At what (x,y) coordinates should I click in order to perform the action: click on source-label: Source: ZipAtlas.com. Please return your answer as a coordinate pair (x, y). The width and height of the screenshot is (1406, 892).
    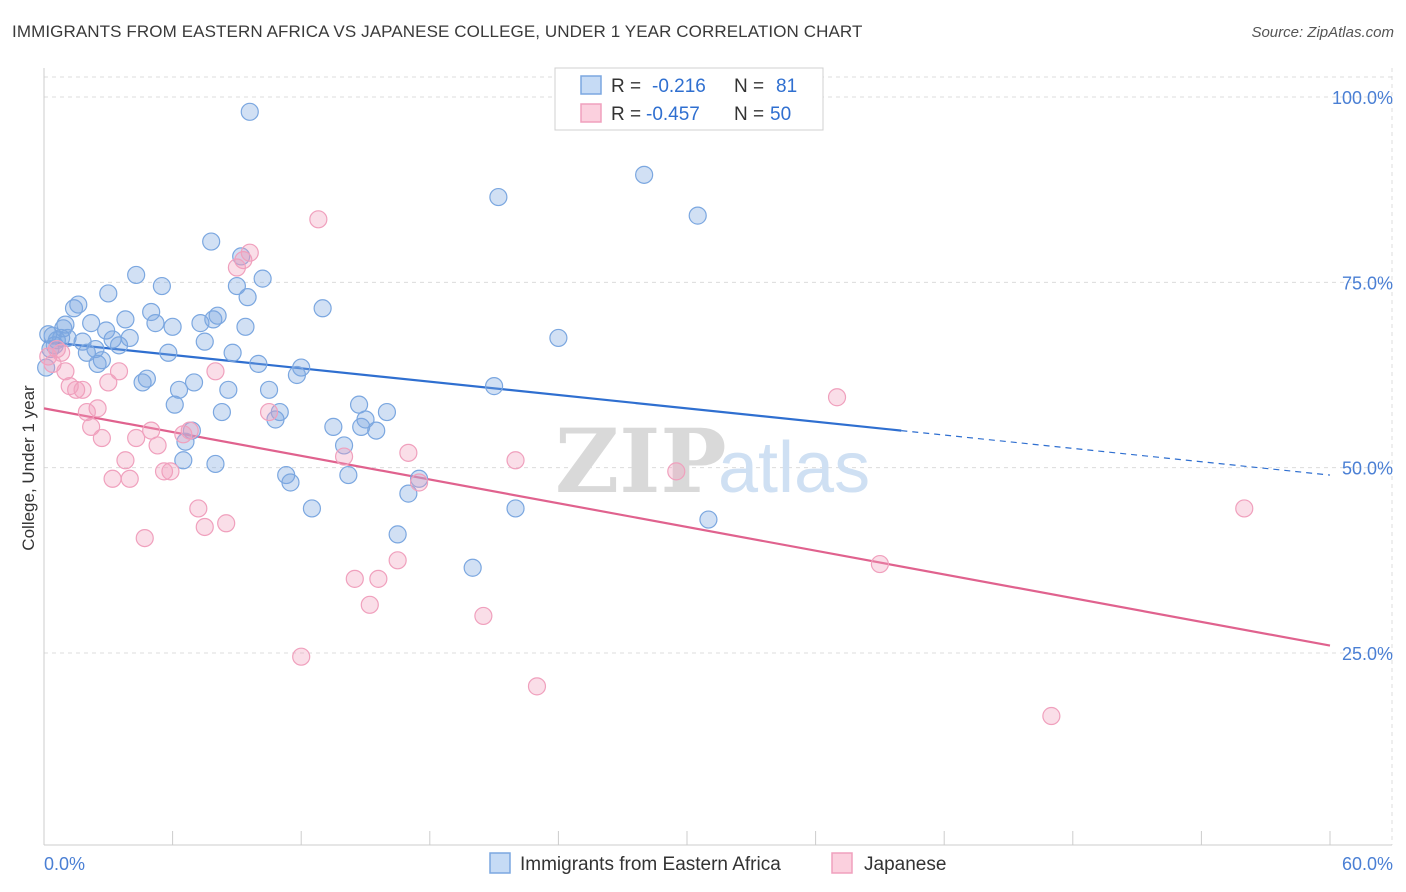
    Looking at the image, I should click on (1322, 32).